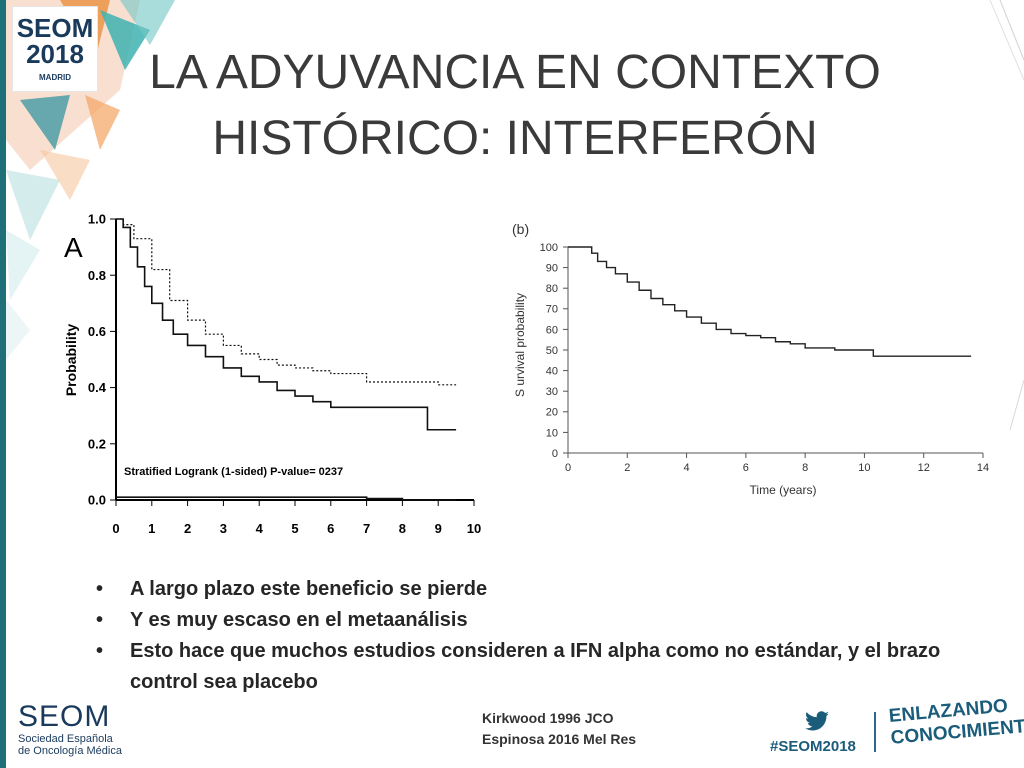  I want to click on y-axis-label: Probability, so click(71, 360).